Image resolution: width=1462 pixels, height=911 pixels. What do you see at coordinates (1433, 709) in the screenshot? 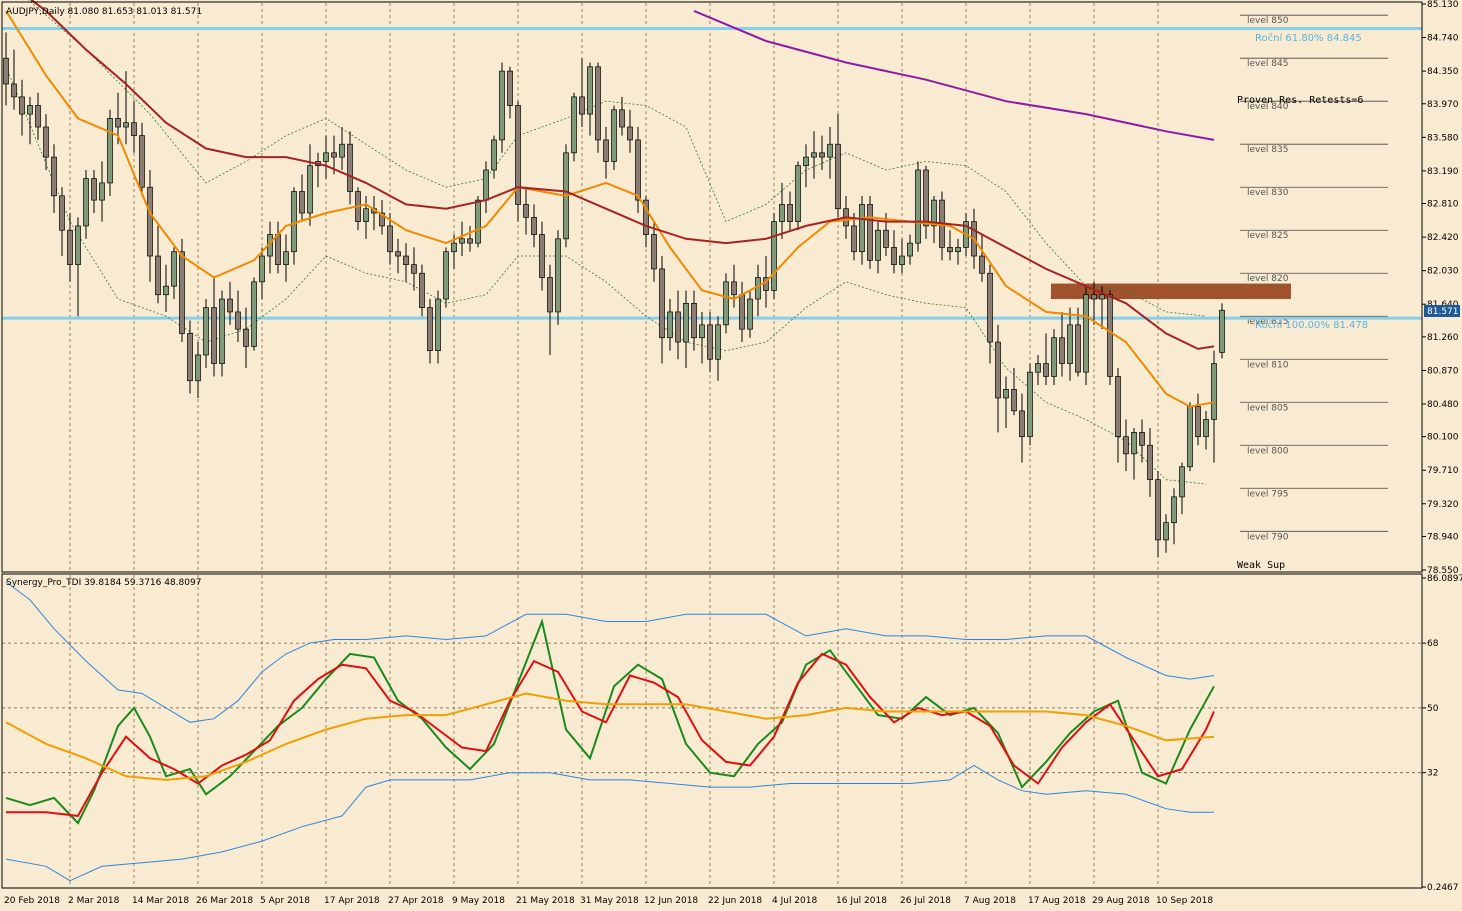
I see `indicator-y-tick-label: 50` at bounding box center [1433, 709].